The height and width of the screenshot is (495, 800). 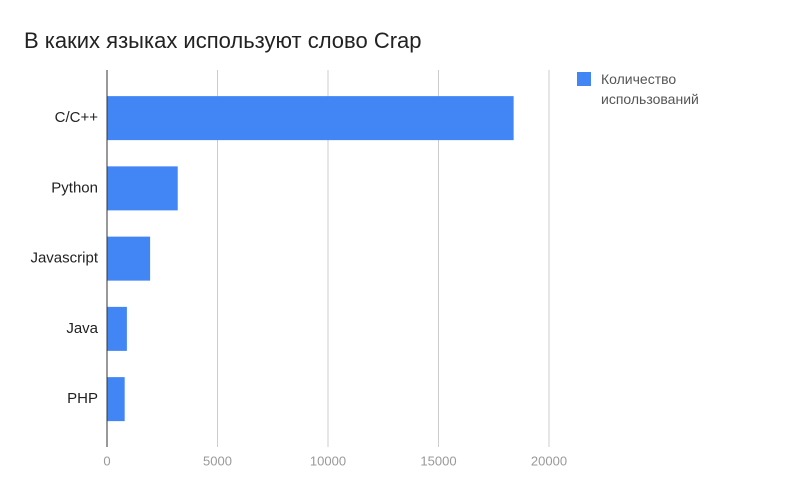 What do you see at coordinates (74, 187) in the screenshot?
I see `y-tick-label: Python` at bounding box center [74, 187].